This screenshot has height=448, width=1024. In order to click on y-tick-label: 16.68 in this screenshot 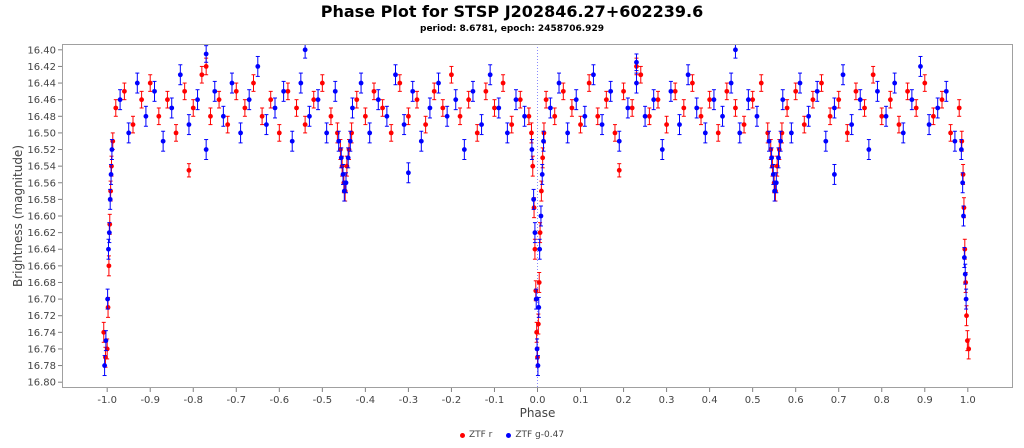, I will do `click(41, 283)`.